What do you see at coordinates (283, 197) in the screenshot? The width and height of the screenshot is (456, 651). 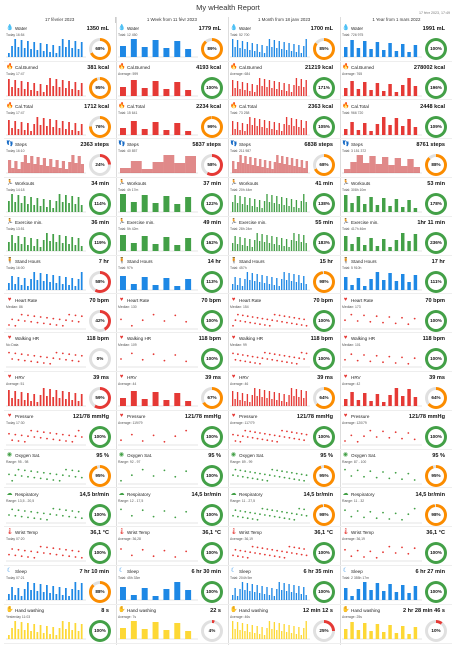 I see `metric-cell: 🏃 Workouts 41 min Total: 20h 44m 138%` at bounding box center [283, 197].